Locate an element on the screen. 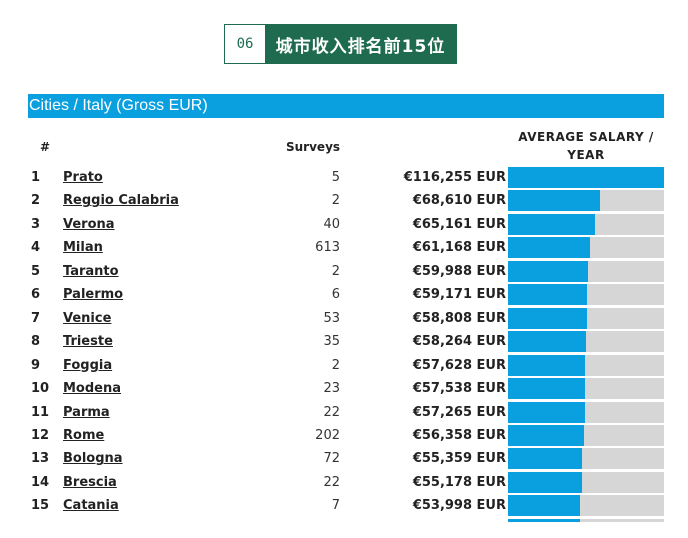  surveys-cell: 613 is located at coordinates (327, 248).